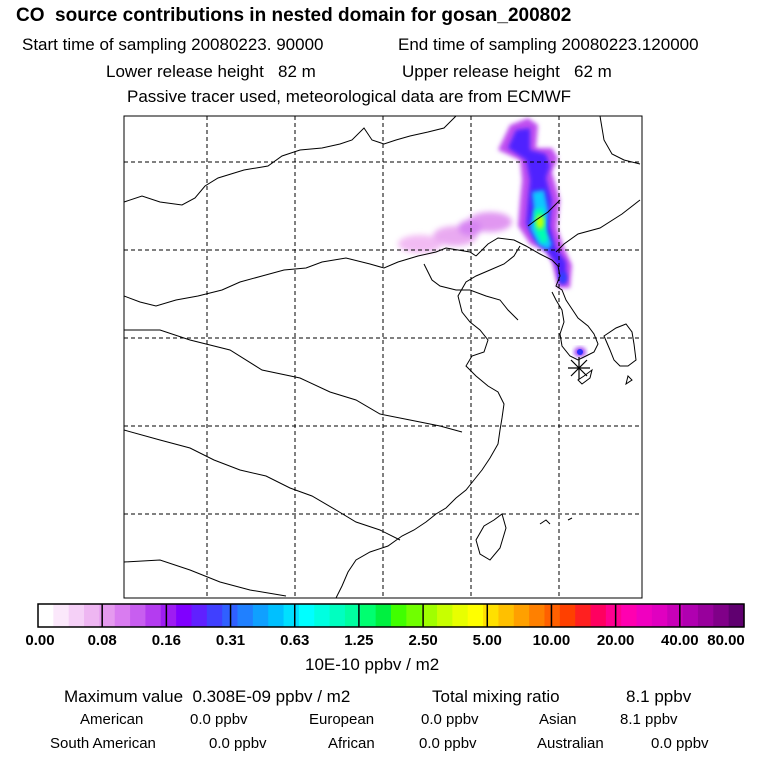 The width and height of the screenshot is (768, 768). What do you see at coordinates (230, 640) in the screenshot?
I see `colorbar-tick-label: 0.31` at bounding box center [230, 640].